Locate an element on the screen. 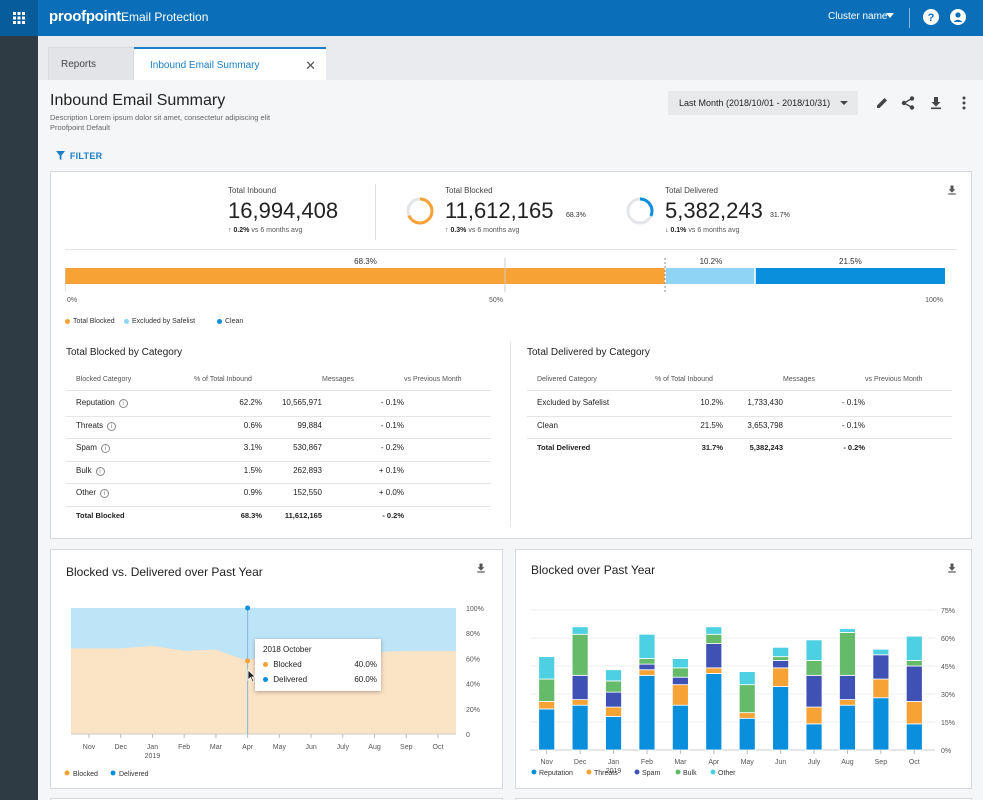  inbound-share-bar: 68.3% 10.2% 21.5% 0% 50% 100% is located at coordinates (505, 281).